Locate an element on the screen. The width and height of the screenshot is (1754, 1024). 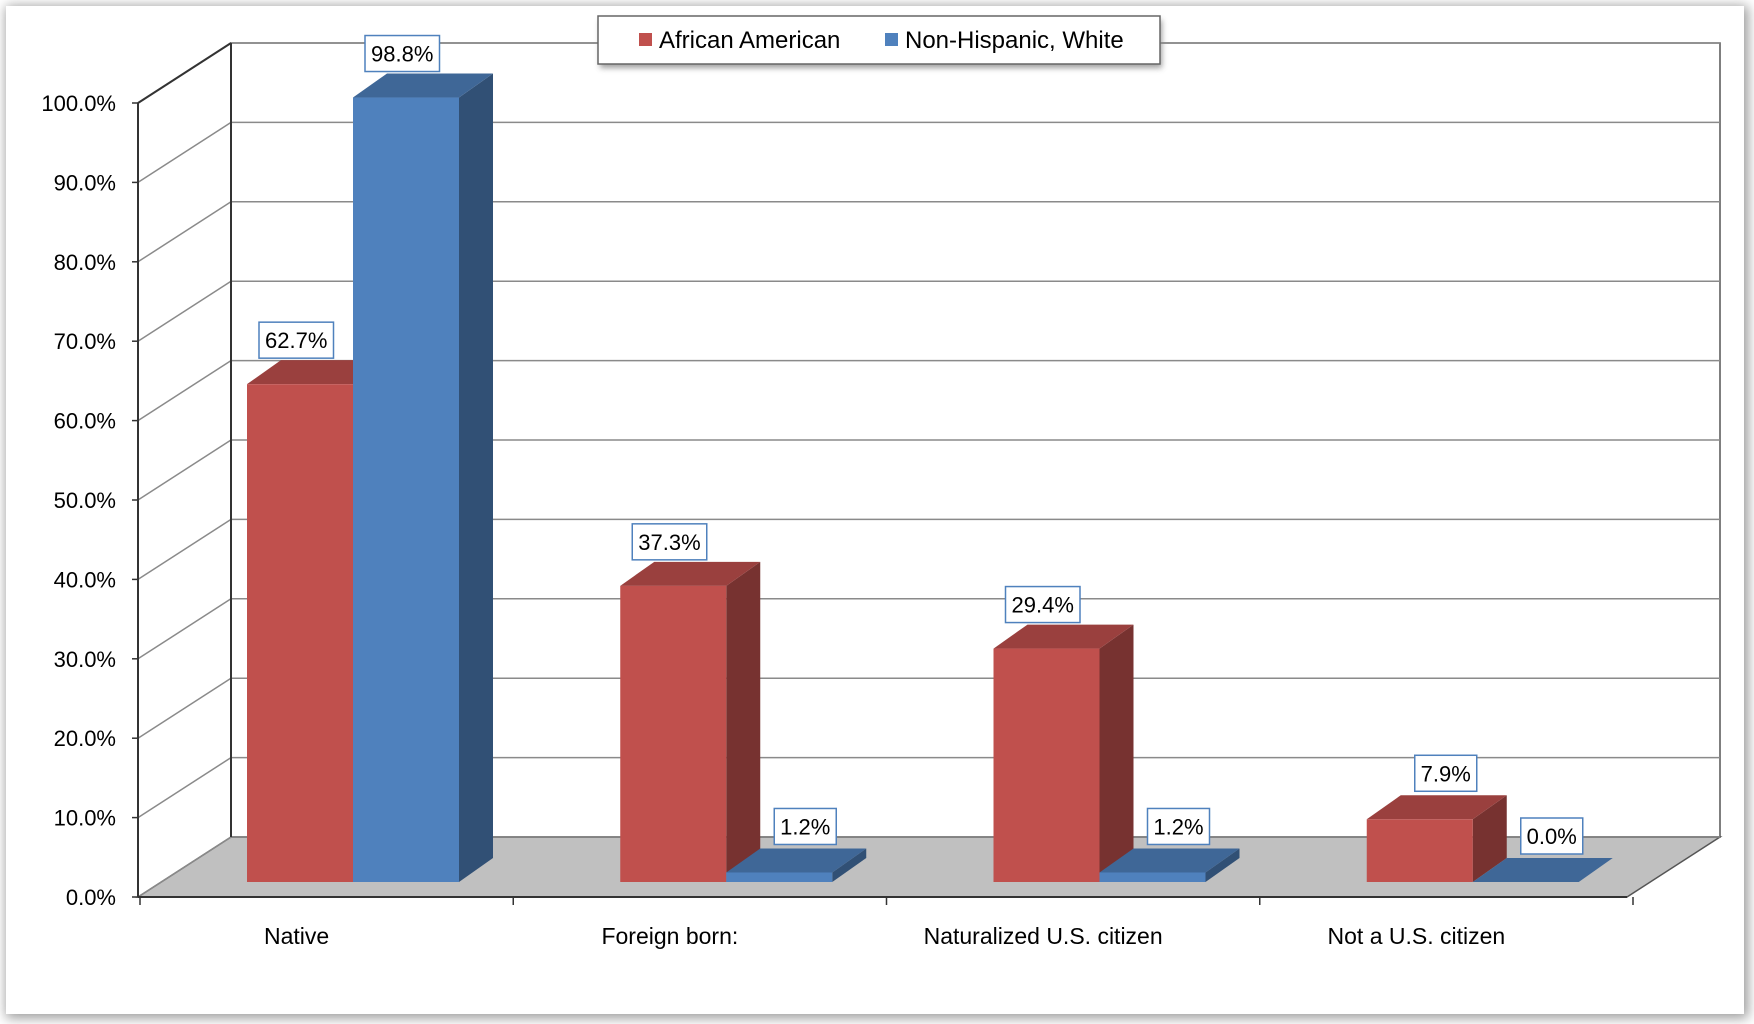
y-tick-label: 10.0% is located at coordinates (85, 818).